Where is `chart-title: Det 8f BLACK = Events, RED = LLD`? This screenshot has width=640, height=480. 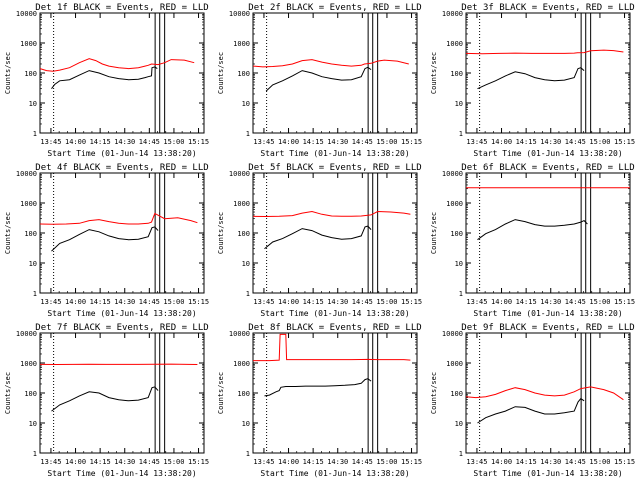
chart-title: Det 8f BLACK = Events, RED = LLD is located at coordinates (334, 328).